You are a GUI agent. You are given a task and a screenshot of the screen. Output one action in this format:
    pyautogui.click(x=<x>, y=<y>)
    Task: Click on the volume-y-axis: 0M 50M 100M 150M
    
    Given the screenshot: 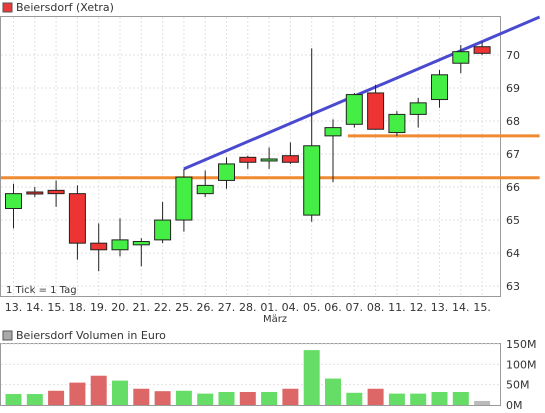 What is the action you would take?
    pyautogui.click(x=521, y=375)
    